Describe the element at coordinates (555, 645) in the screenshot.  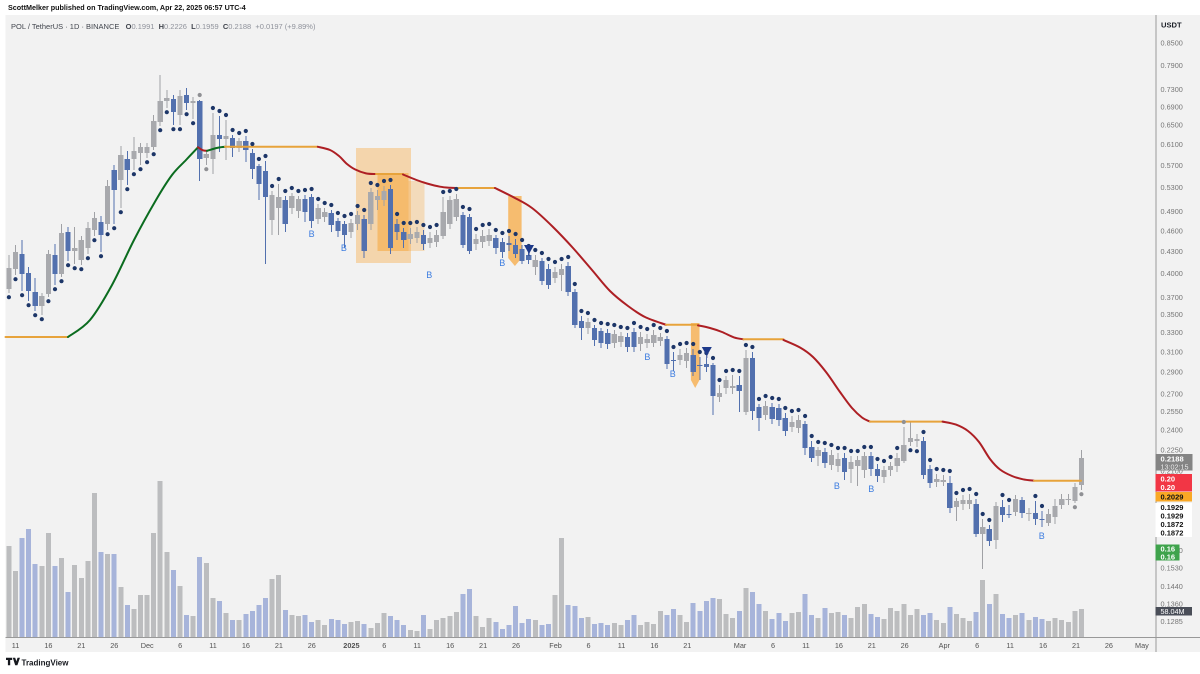
I see `svg-text: Feb` at that location.